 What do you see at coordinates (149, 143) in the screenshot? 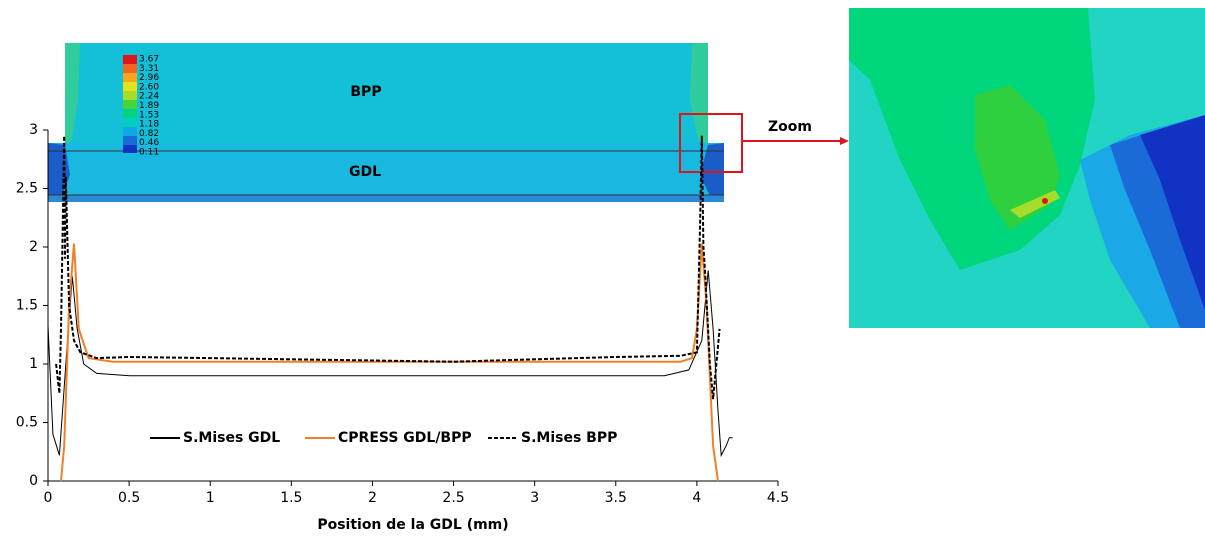
I see `colorbar-label: 0.46` at bounding box center [149, 143].